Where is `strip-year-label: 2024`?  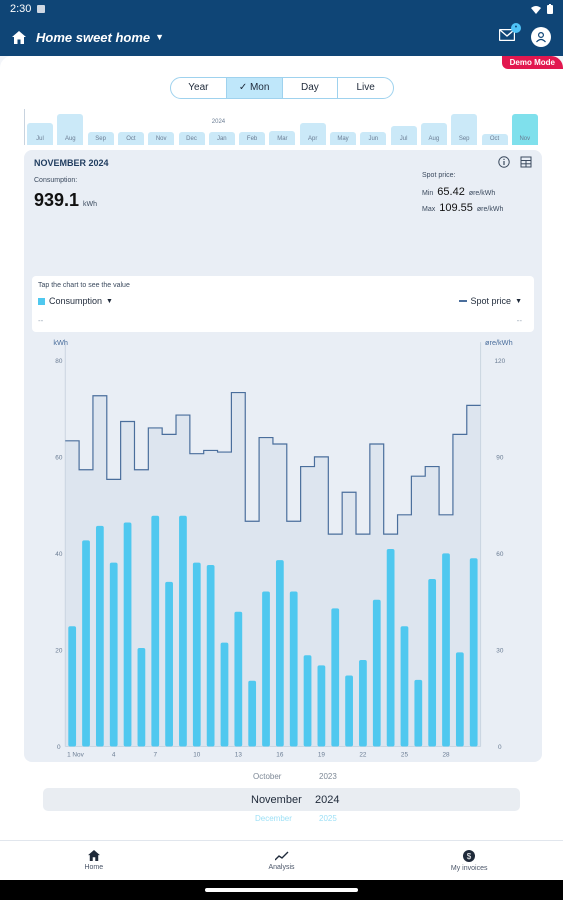
strip-year-label: 2024 is located at coordinates (218, 122).